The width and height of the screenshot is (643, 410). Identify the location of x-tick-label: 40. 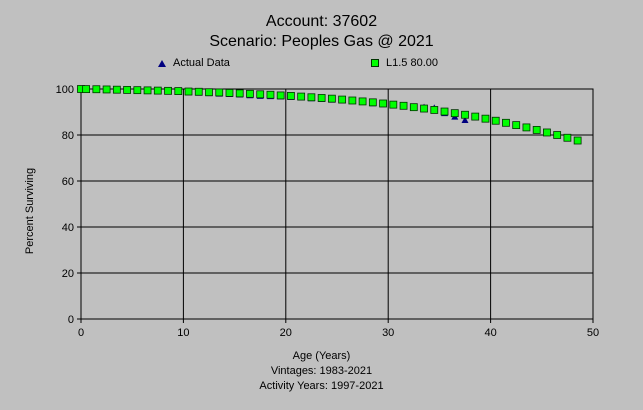
(490, 333).